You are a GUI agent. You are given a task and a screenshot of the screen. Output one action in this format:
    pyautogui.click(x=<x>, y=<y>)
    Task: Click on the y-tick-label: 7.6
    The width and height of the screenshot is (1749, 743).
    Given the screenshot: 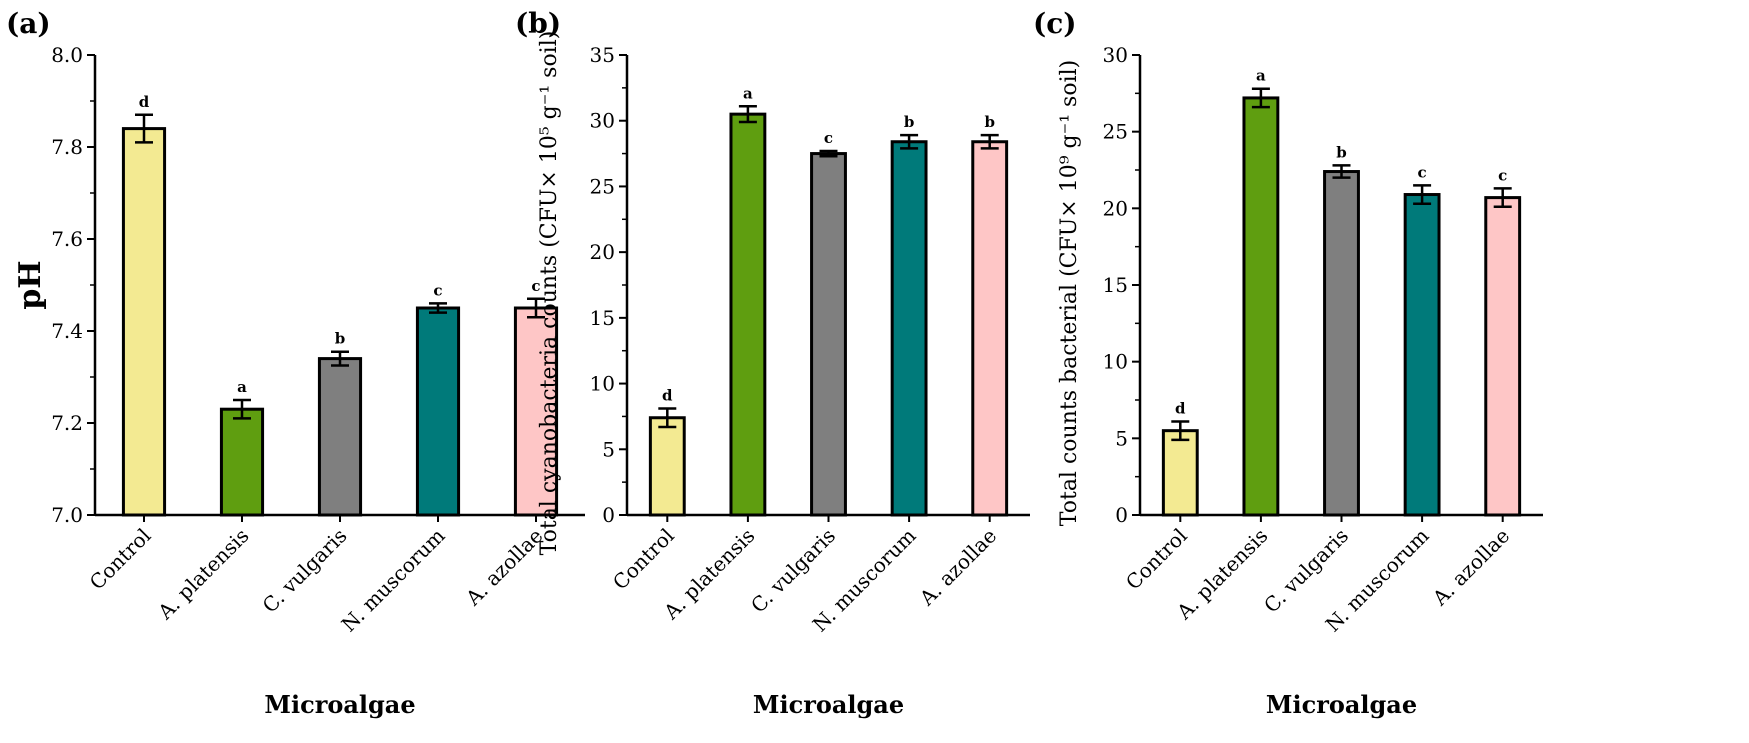 What is the action you would take?
    pyautogui.click(x=67, y=239)
    